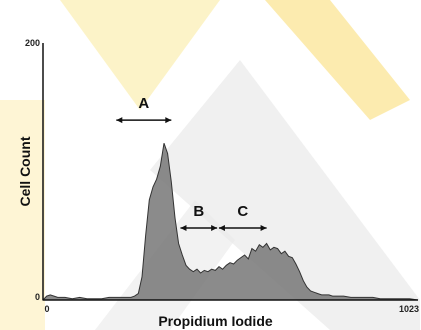  Describe the element at coordinates (22, 215) in the screenshot. I see `watermark-yellow-curl` at that location.